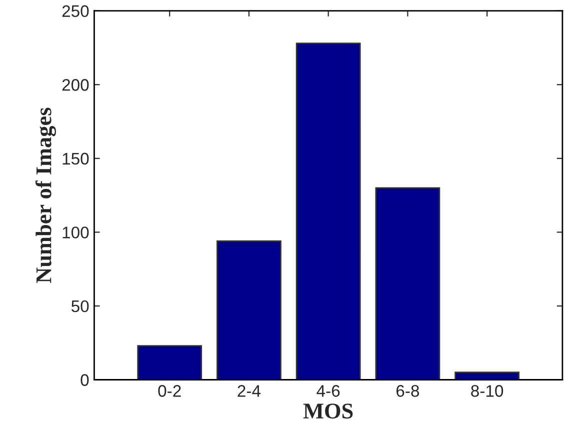 This screenshot has height=434, width=571. What do you see at coordinates (80, 306) in the screenshot?
I see `y-tick-label: 50` at bounding box center [80, 306].